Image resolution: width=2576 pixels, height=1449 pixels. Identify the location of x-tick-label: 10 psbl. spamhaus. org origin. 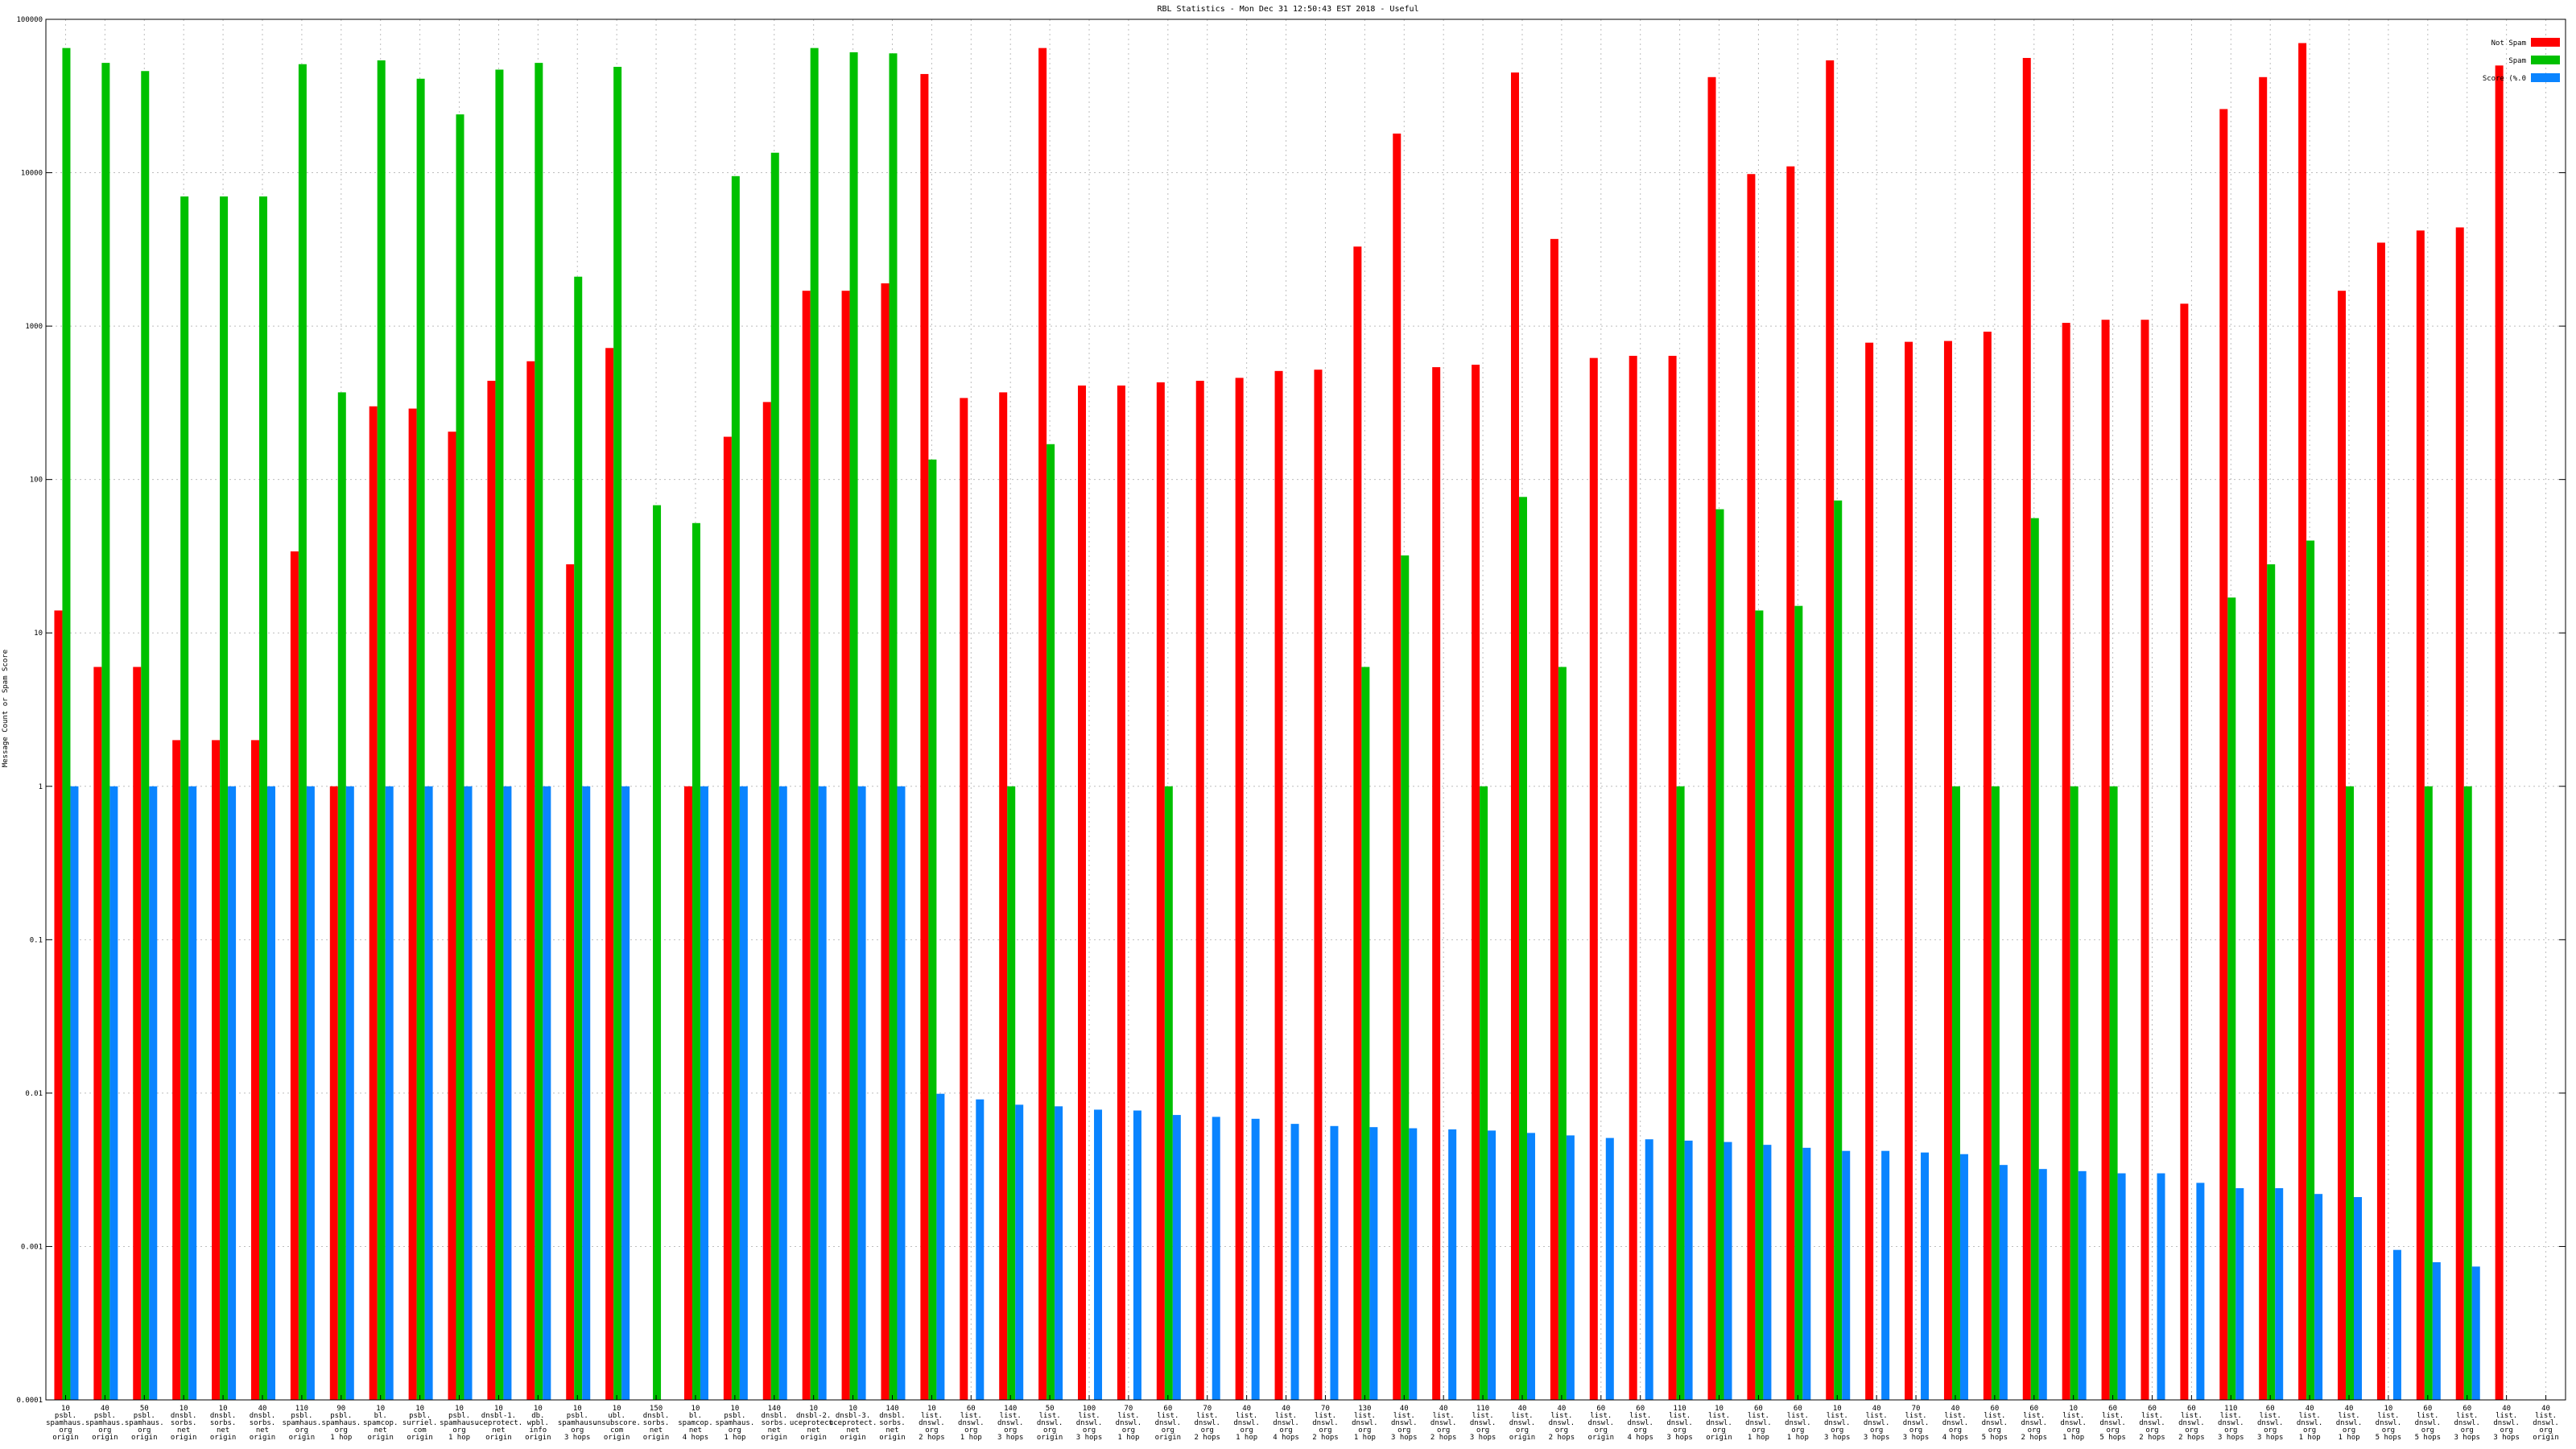
(65, 1423).